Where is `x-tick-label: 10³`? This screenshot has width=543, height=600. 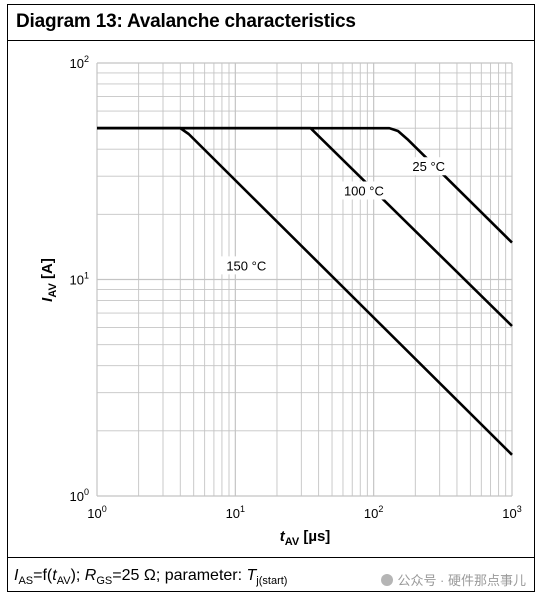
x-tick-label: 10³ is located at coordinates (511, 512).